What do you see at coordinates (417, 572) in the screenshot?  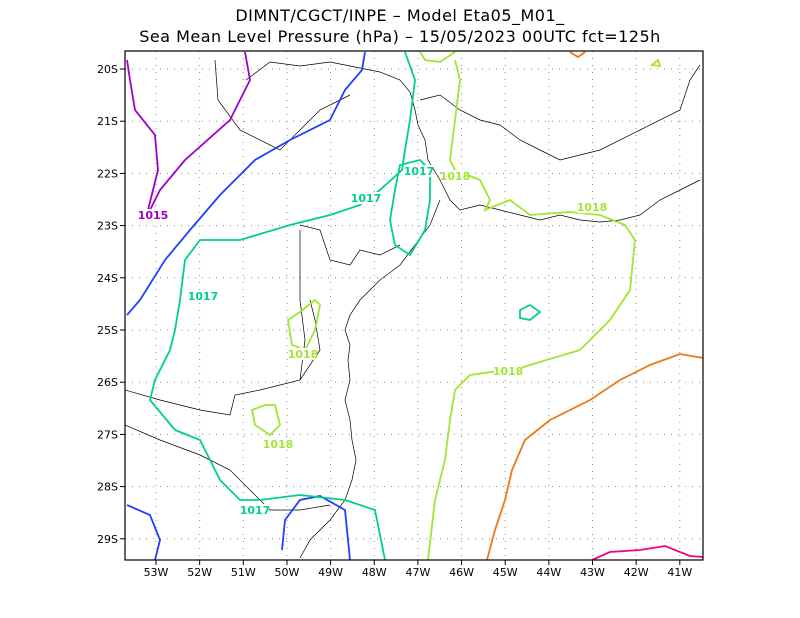 I see `lon-tick-label: 47W` at bounding box center [417, 572].